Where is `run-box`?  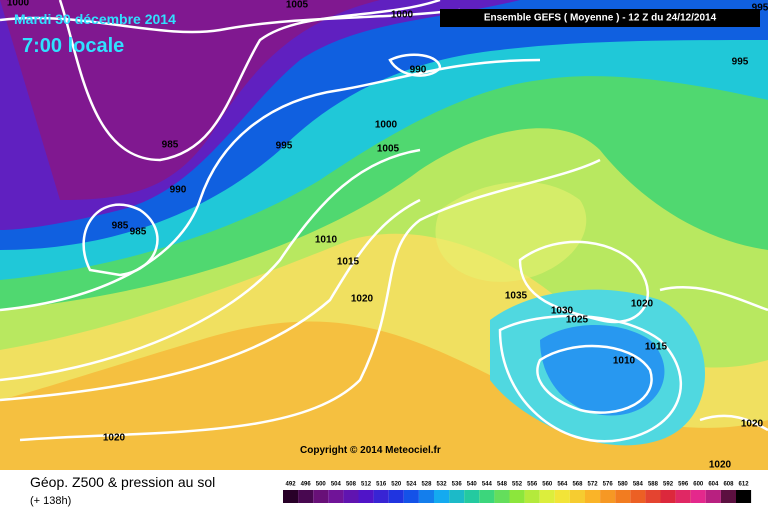 run-box is located at coordinates (600, 18).